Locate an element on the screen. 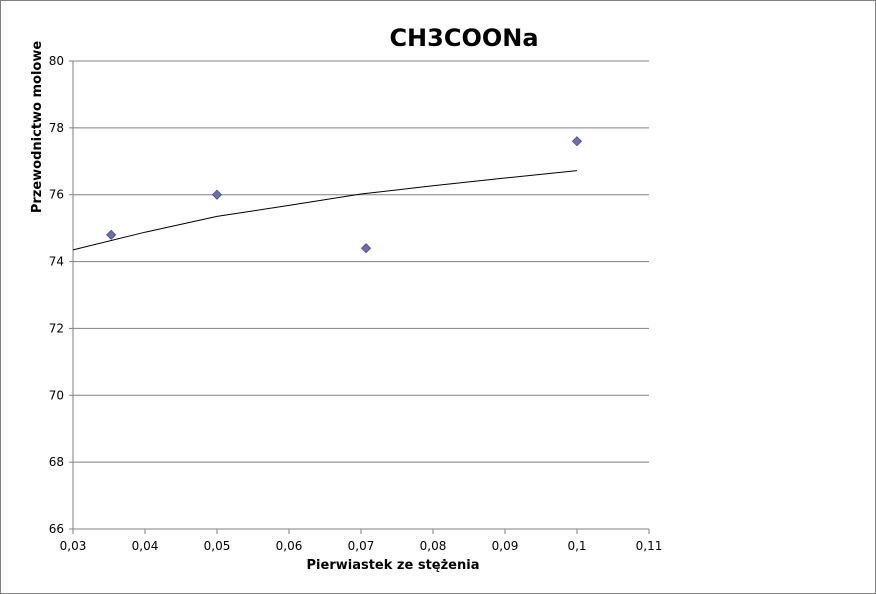  x-axis-label: Pierwiastek ze stężenia is located at coordinates (393, 565).